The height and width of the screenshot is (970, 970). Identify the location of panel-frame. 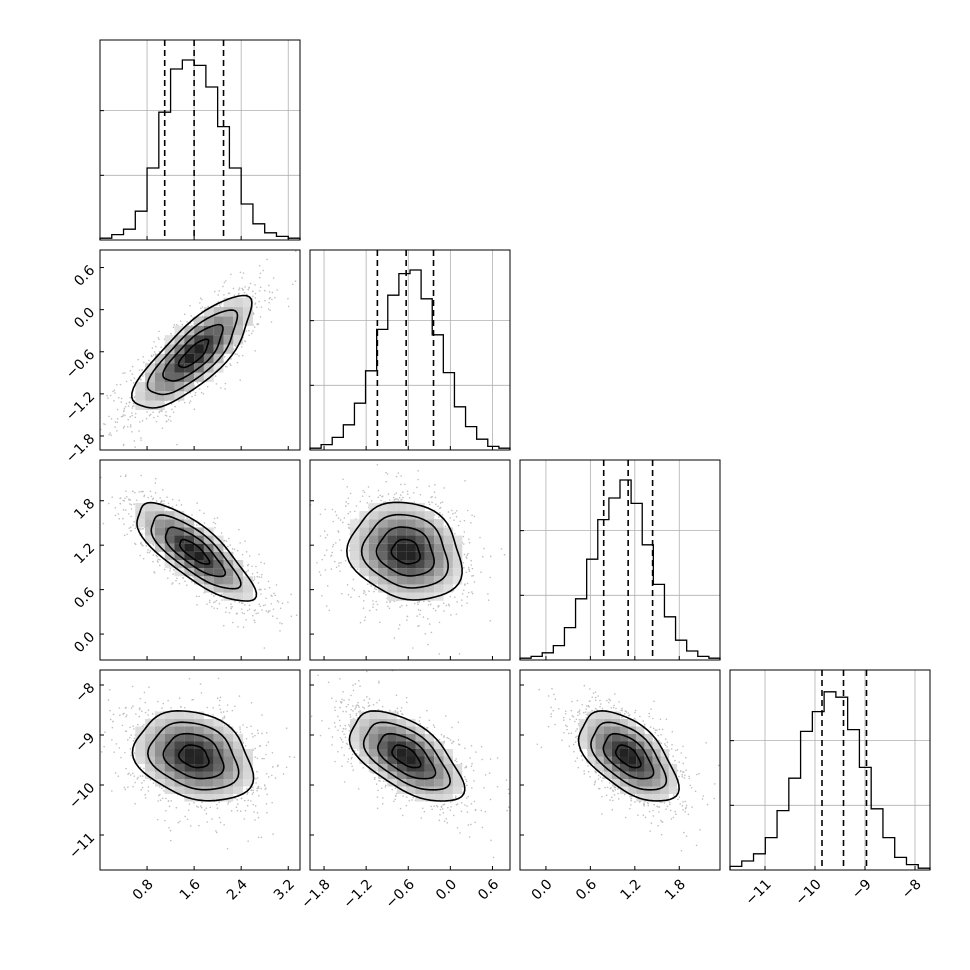
(410, 350).